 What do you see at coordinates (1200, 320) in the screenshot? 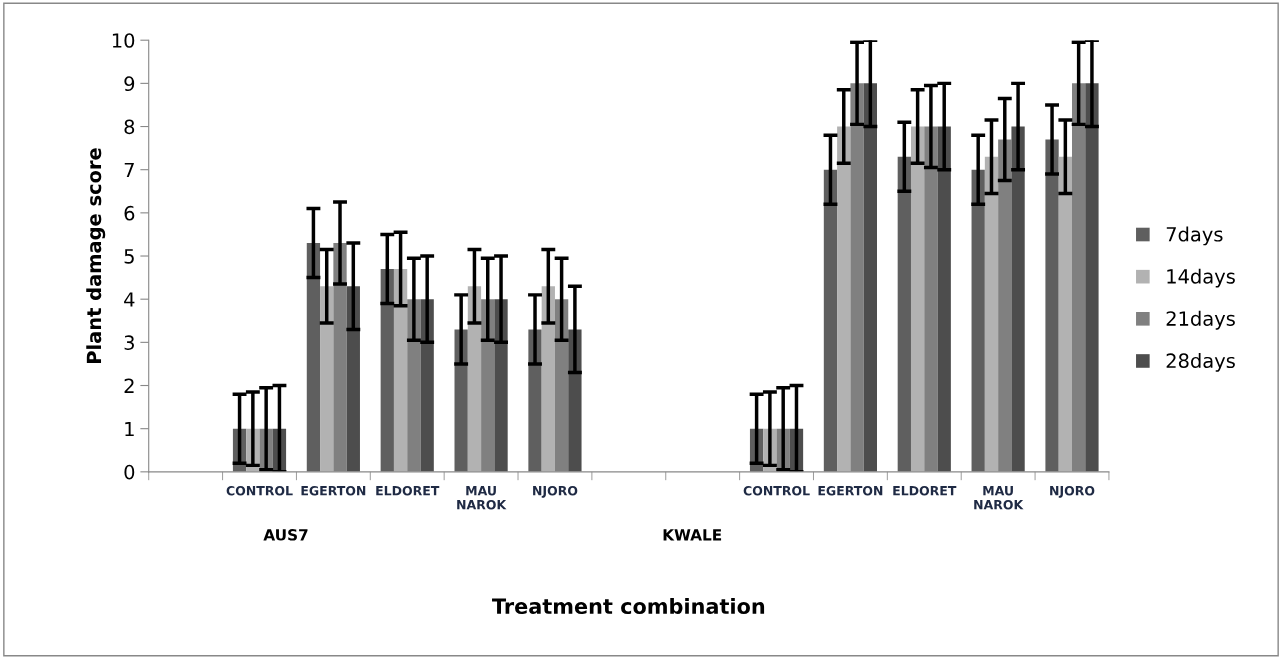
I see `legend-label: 21days` at bounding box center [1200, 320].